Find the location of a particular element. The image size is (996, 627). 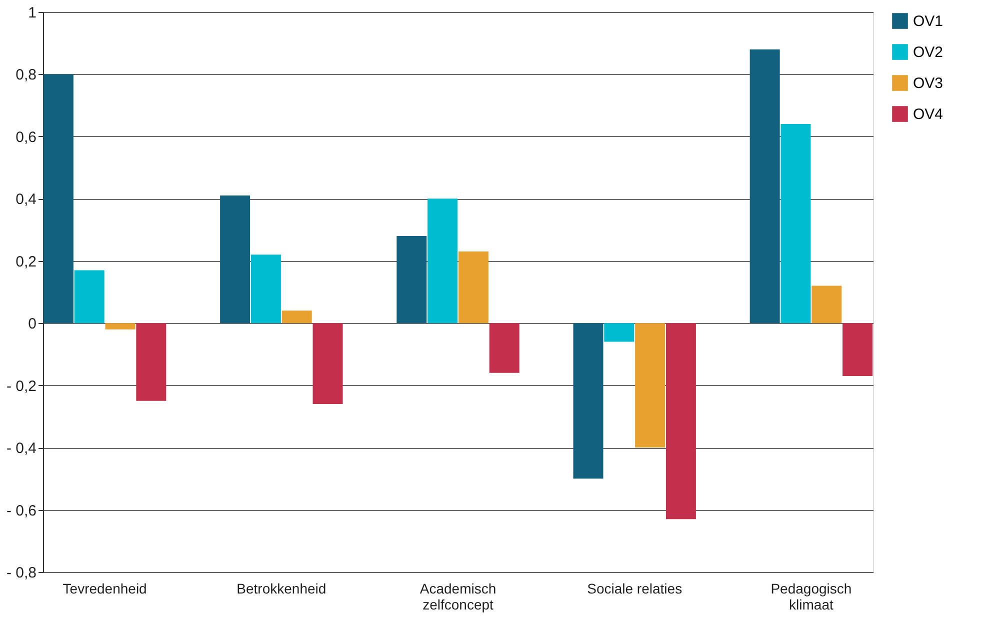

y-tick-label: 0,2 is located at coordinates (26, 261).